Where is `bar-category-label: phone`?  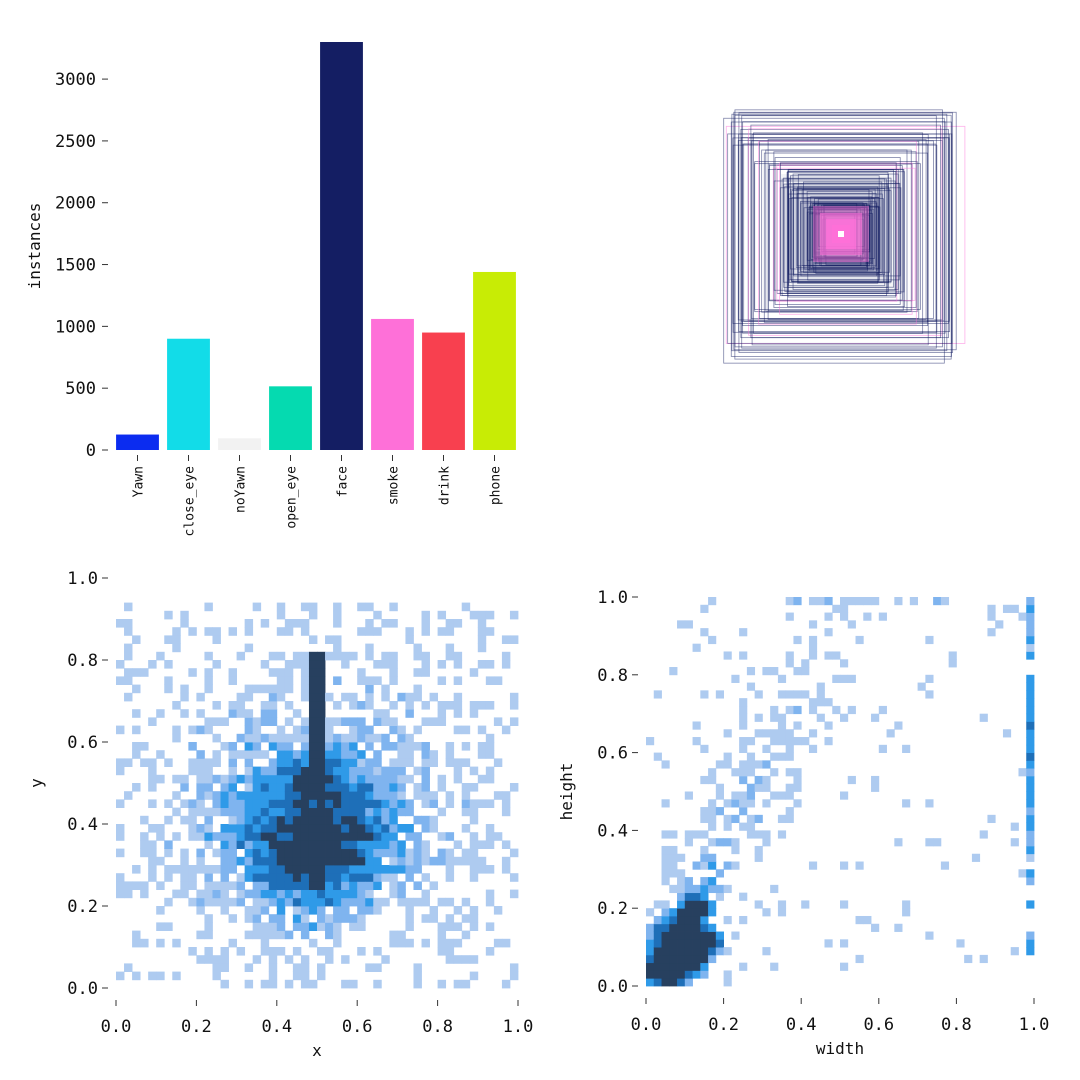 bar-category-label: phone is located at coordinates (496, 485).